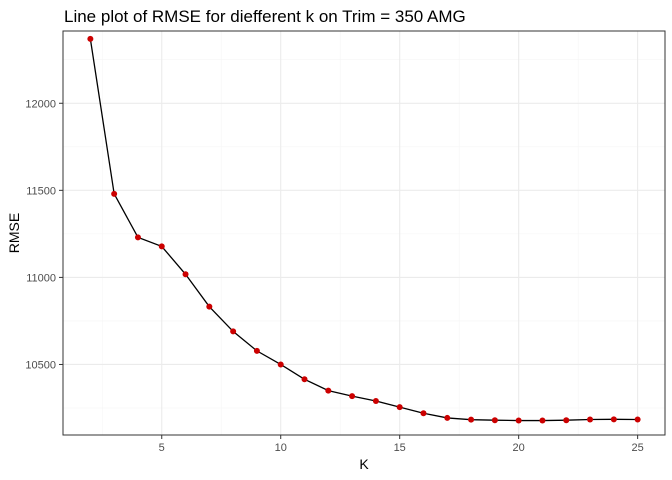 Image resolution: width=672 pixels, height=480 pixels. I want to click on x-tick-label: 25, so click(638, 448).